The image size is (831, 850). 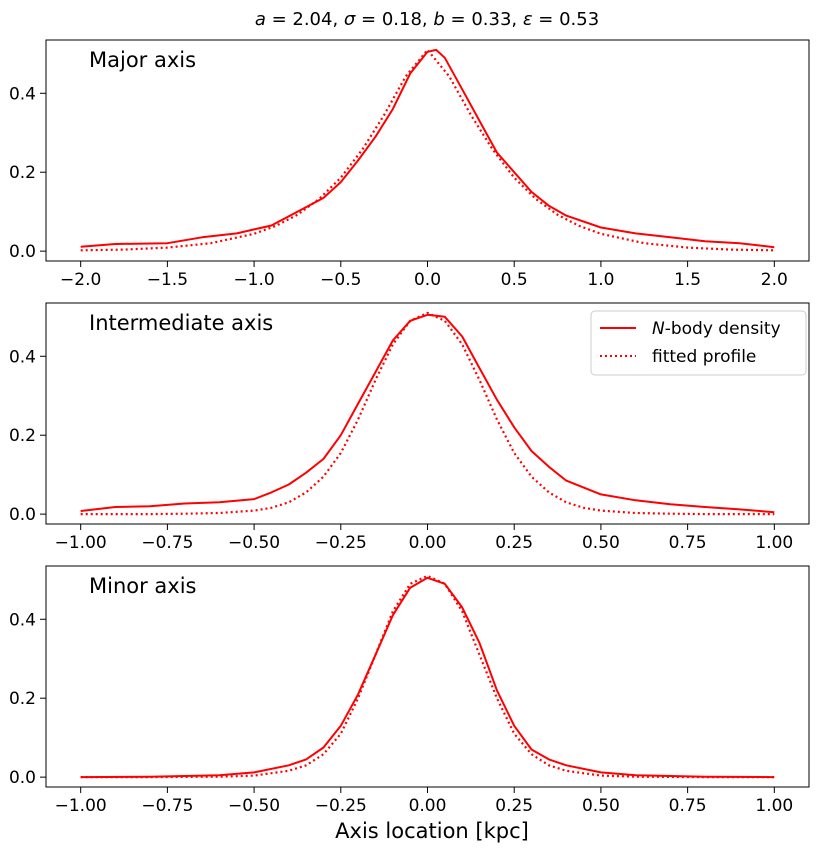 What do you see at coordinates (427, 19) in the screenshot?
I see `figure-title: a = 2.04, σ = 0.18, b = 0.33, ε = 0.53` at bounding box center [427, 19].